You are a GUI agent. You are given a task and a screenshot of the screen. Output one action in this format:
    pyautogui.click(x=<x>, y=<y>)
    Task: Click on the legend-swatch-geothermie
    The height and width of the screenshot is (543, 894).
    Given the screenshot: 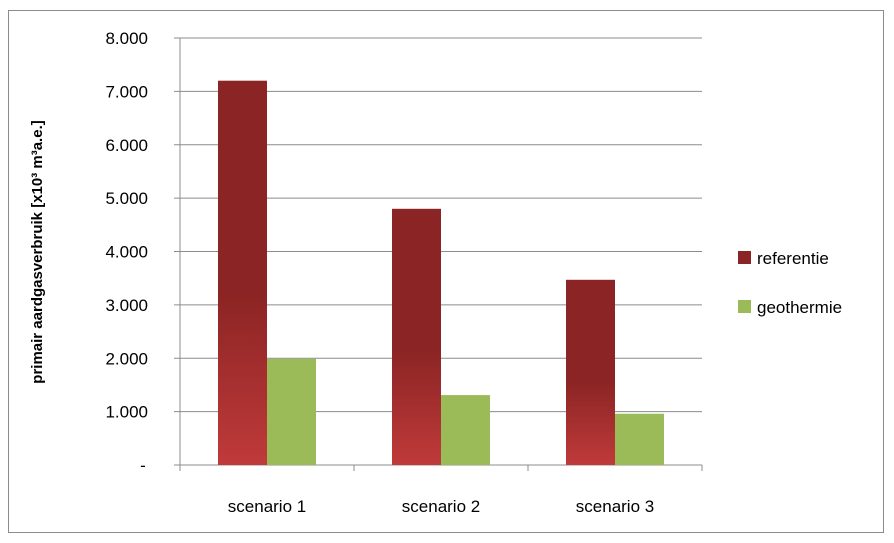 What is the action you would take?
    pyautogui.click(x=744, y=306)
    